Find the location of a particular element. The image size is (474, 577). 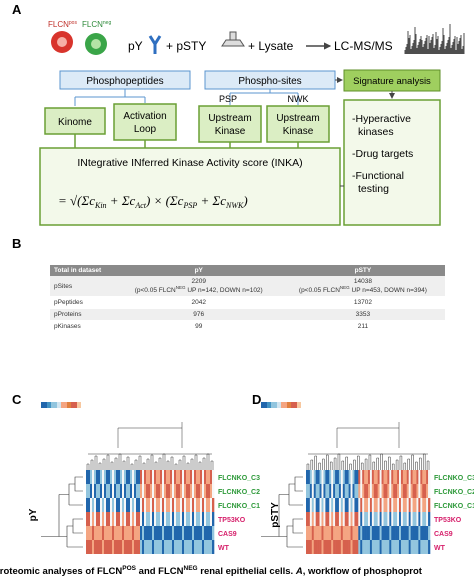

note-part: (p<0.05 FLCN is located at coordinates (155, 291).